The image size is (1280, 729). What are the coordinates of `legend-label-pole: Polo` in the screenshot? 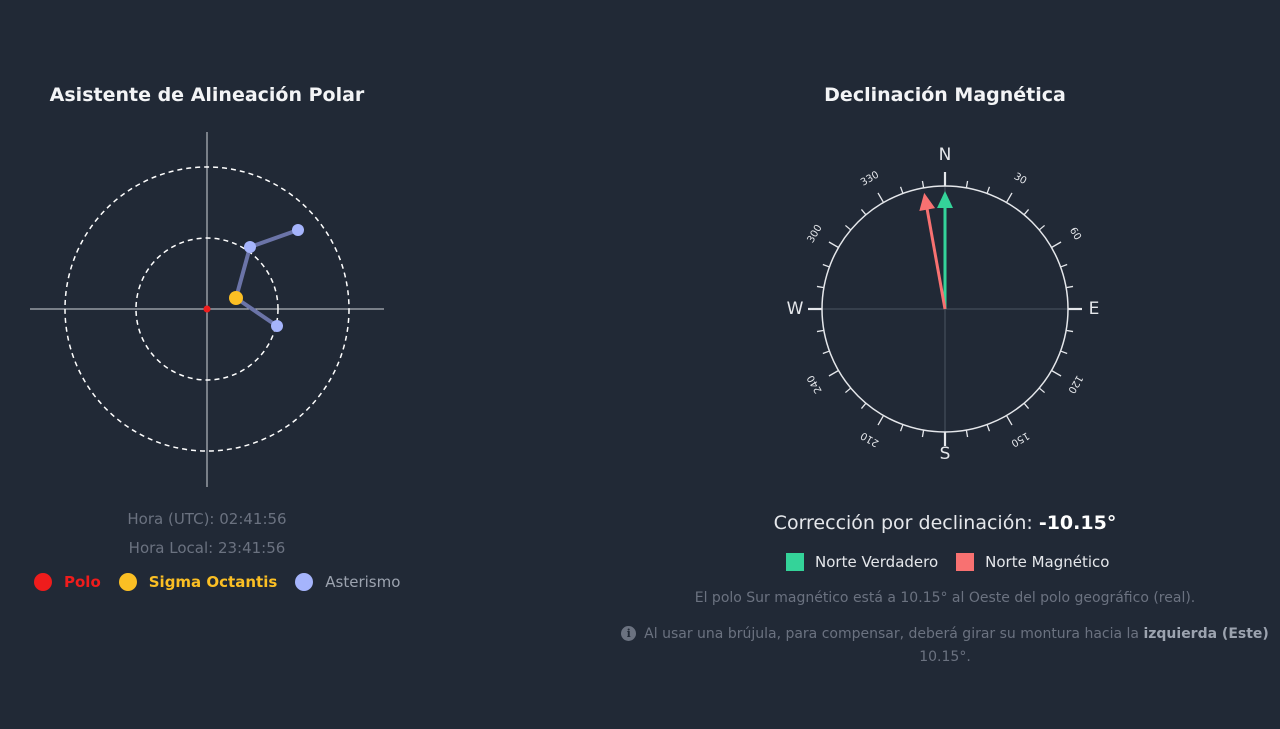 It's located at (82, 582).